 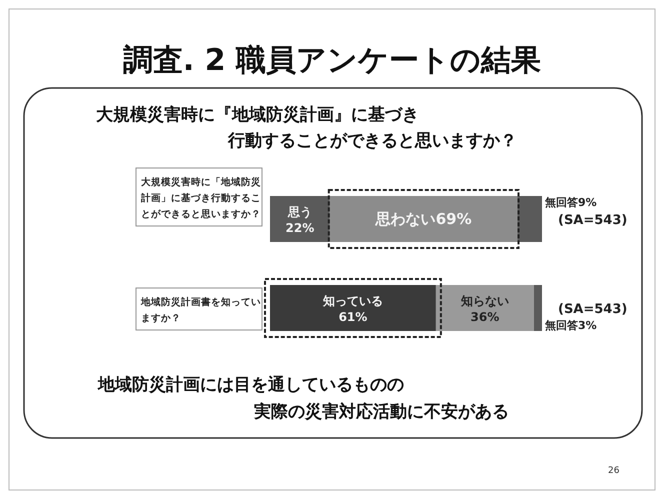 I want to click on chart-title: 調査. 2 職員アンケートの結果, so click(x=332, y=60).